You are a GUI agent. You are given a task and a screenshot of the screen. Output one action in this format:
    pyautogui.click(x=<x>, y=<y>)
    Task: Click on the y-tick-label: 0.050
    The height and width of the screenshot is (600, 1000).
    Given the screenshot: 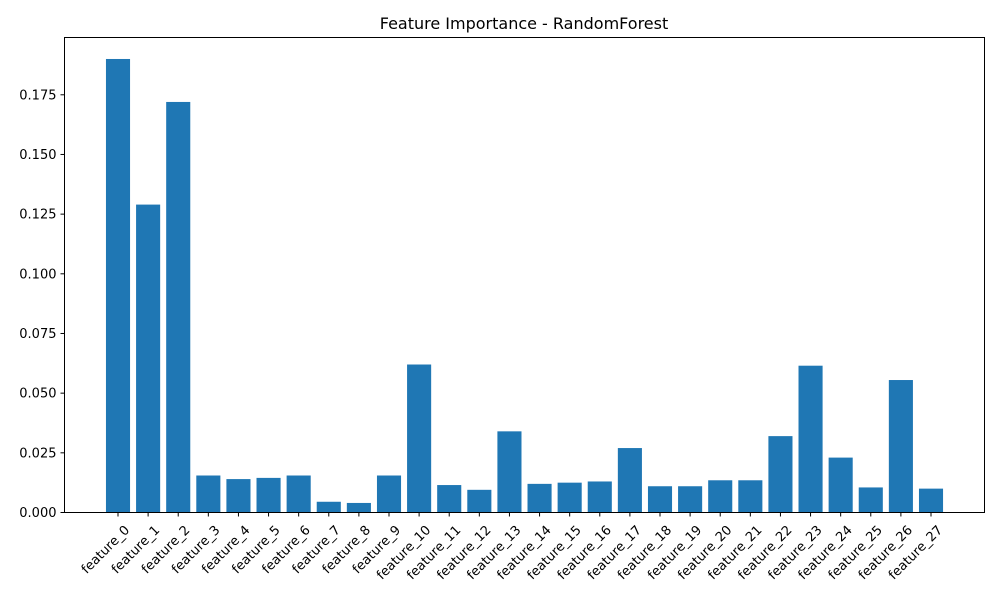 What is the action you would take?
    pyautogui.click(x=37, y=394)
    